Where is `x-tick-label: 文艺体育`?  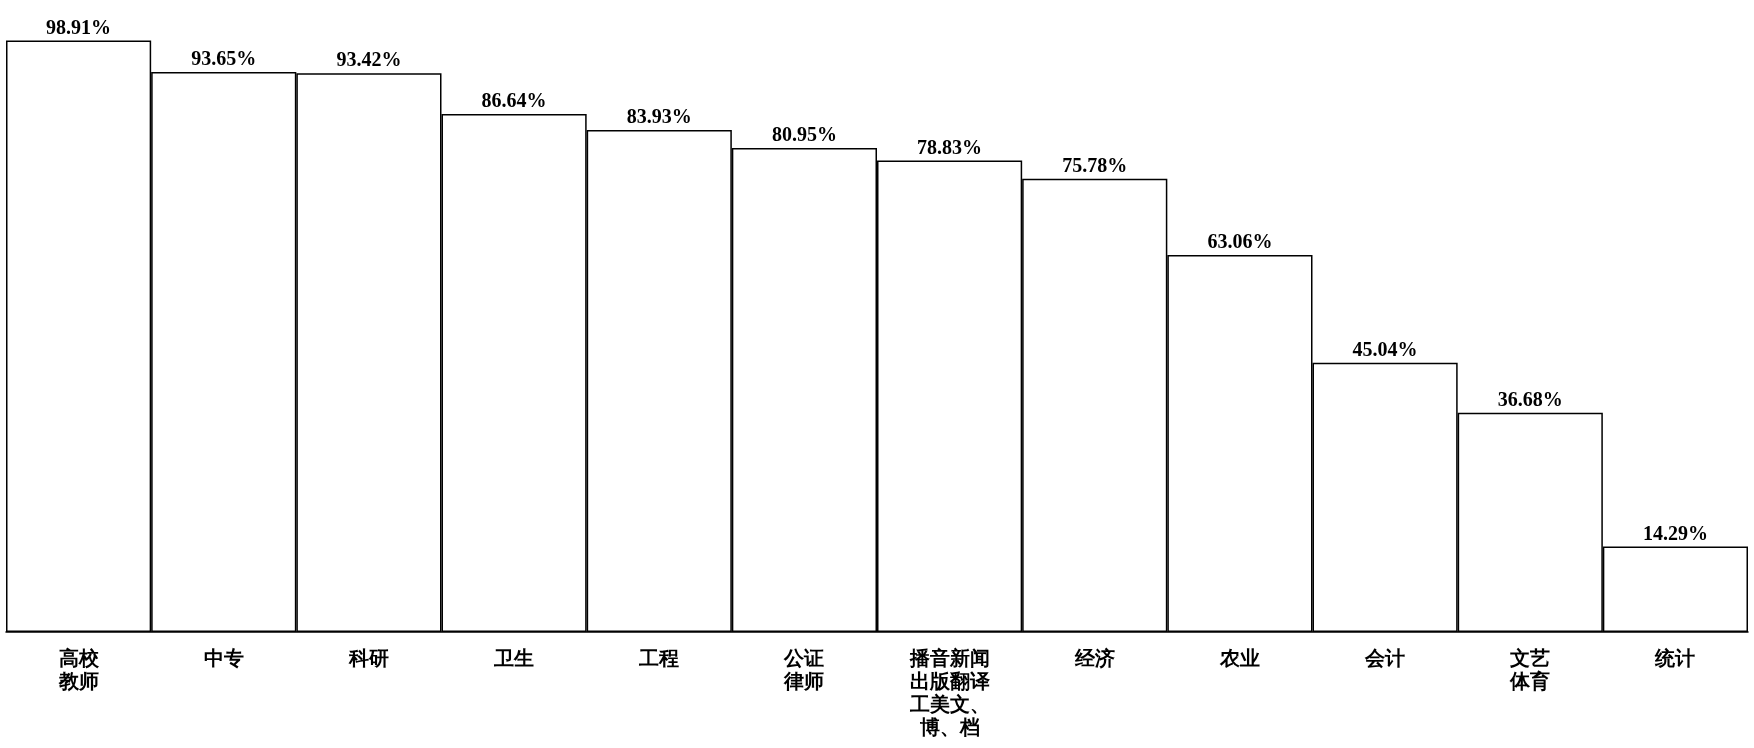
x-tick-label: 文艺体育 is located at coordinates (1530, 669).